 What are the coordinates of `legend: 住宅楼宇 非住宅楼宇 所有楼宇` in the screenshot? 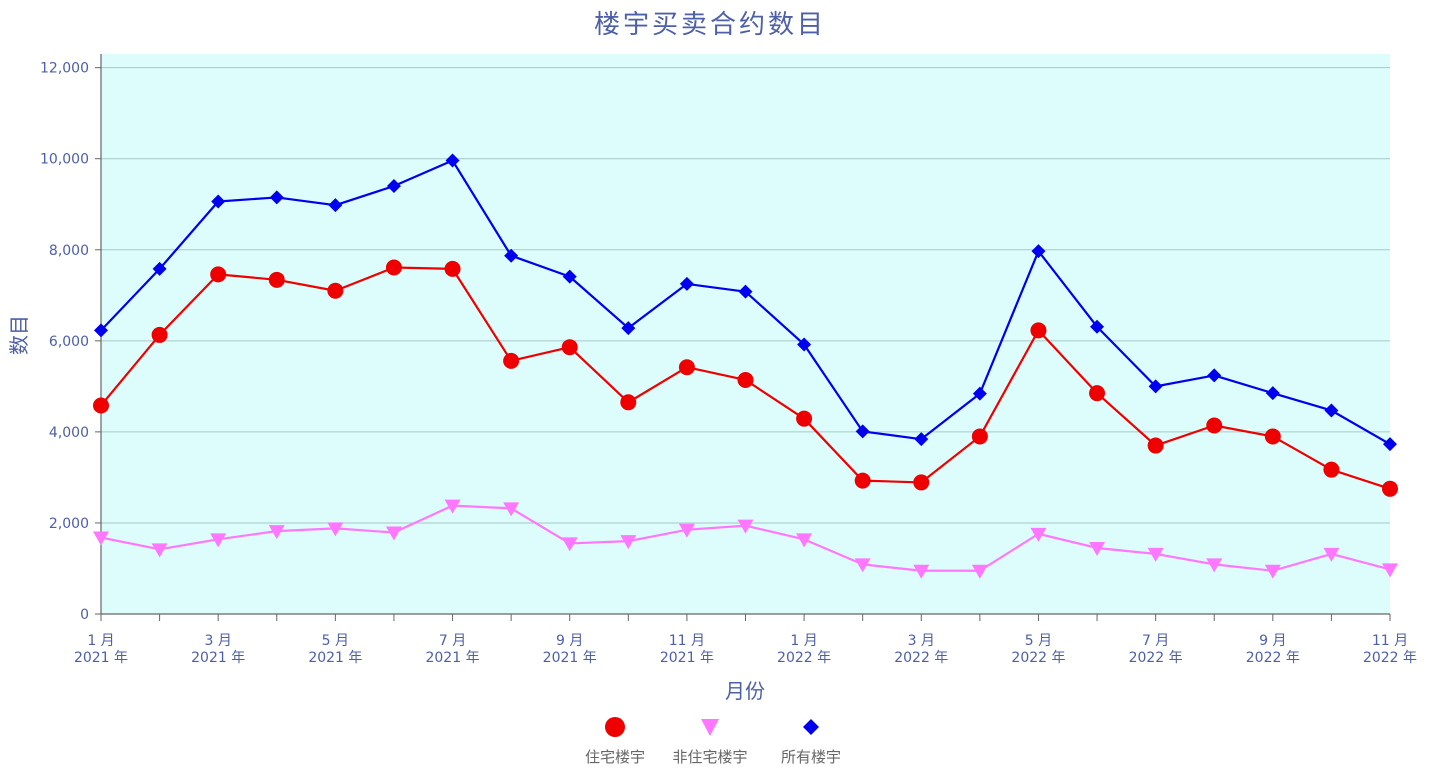 It's located at (713, 741).